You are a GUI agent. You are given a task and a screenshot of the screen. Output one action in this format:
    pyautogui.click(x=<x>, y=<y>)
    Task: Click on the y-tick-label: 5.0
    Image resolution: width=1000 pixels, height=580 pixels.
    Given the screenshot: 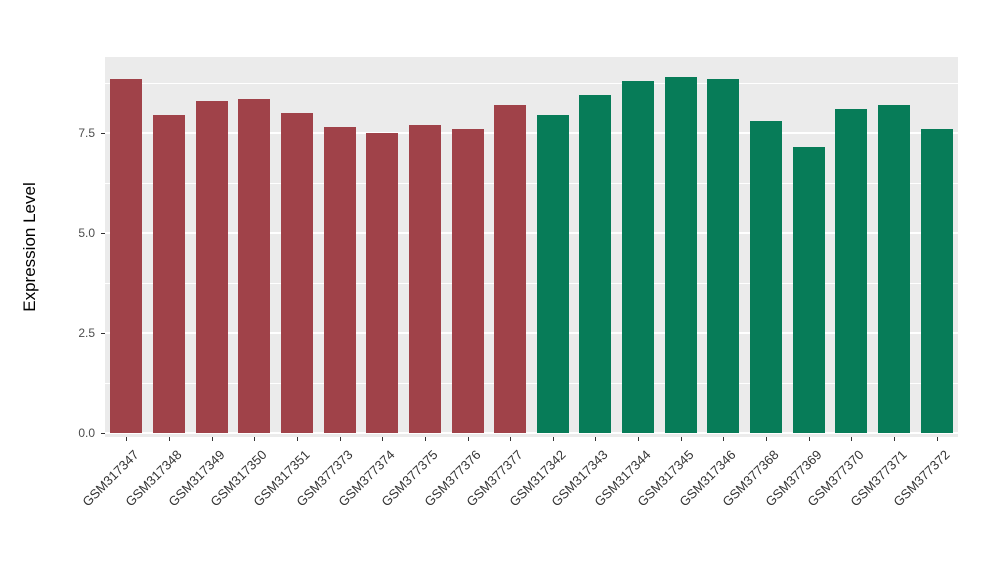 What is the action you would take?
    pyautogui.click(x=86, y=233)
    